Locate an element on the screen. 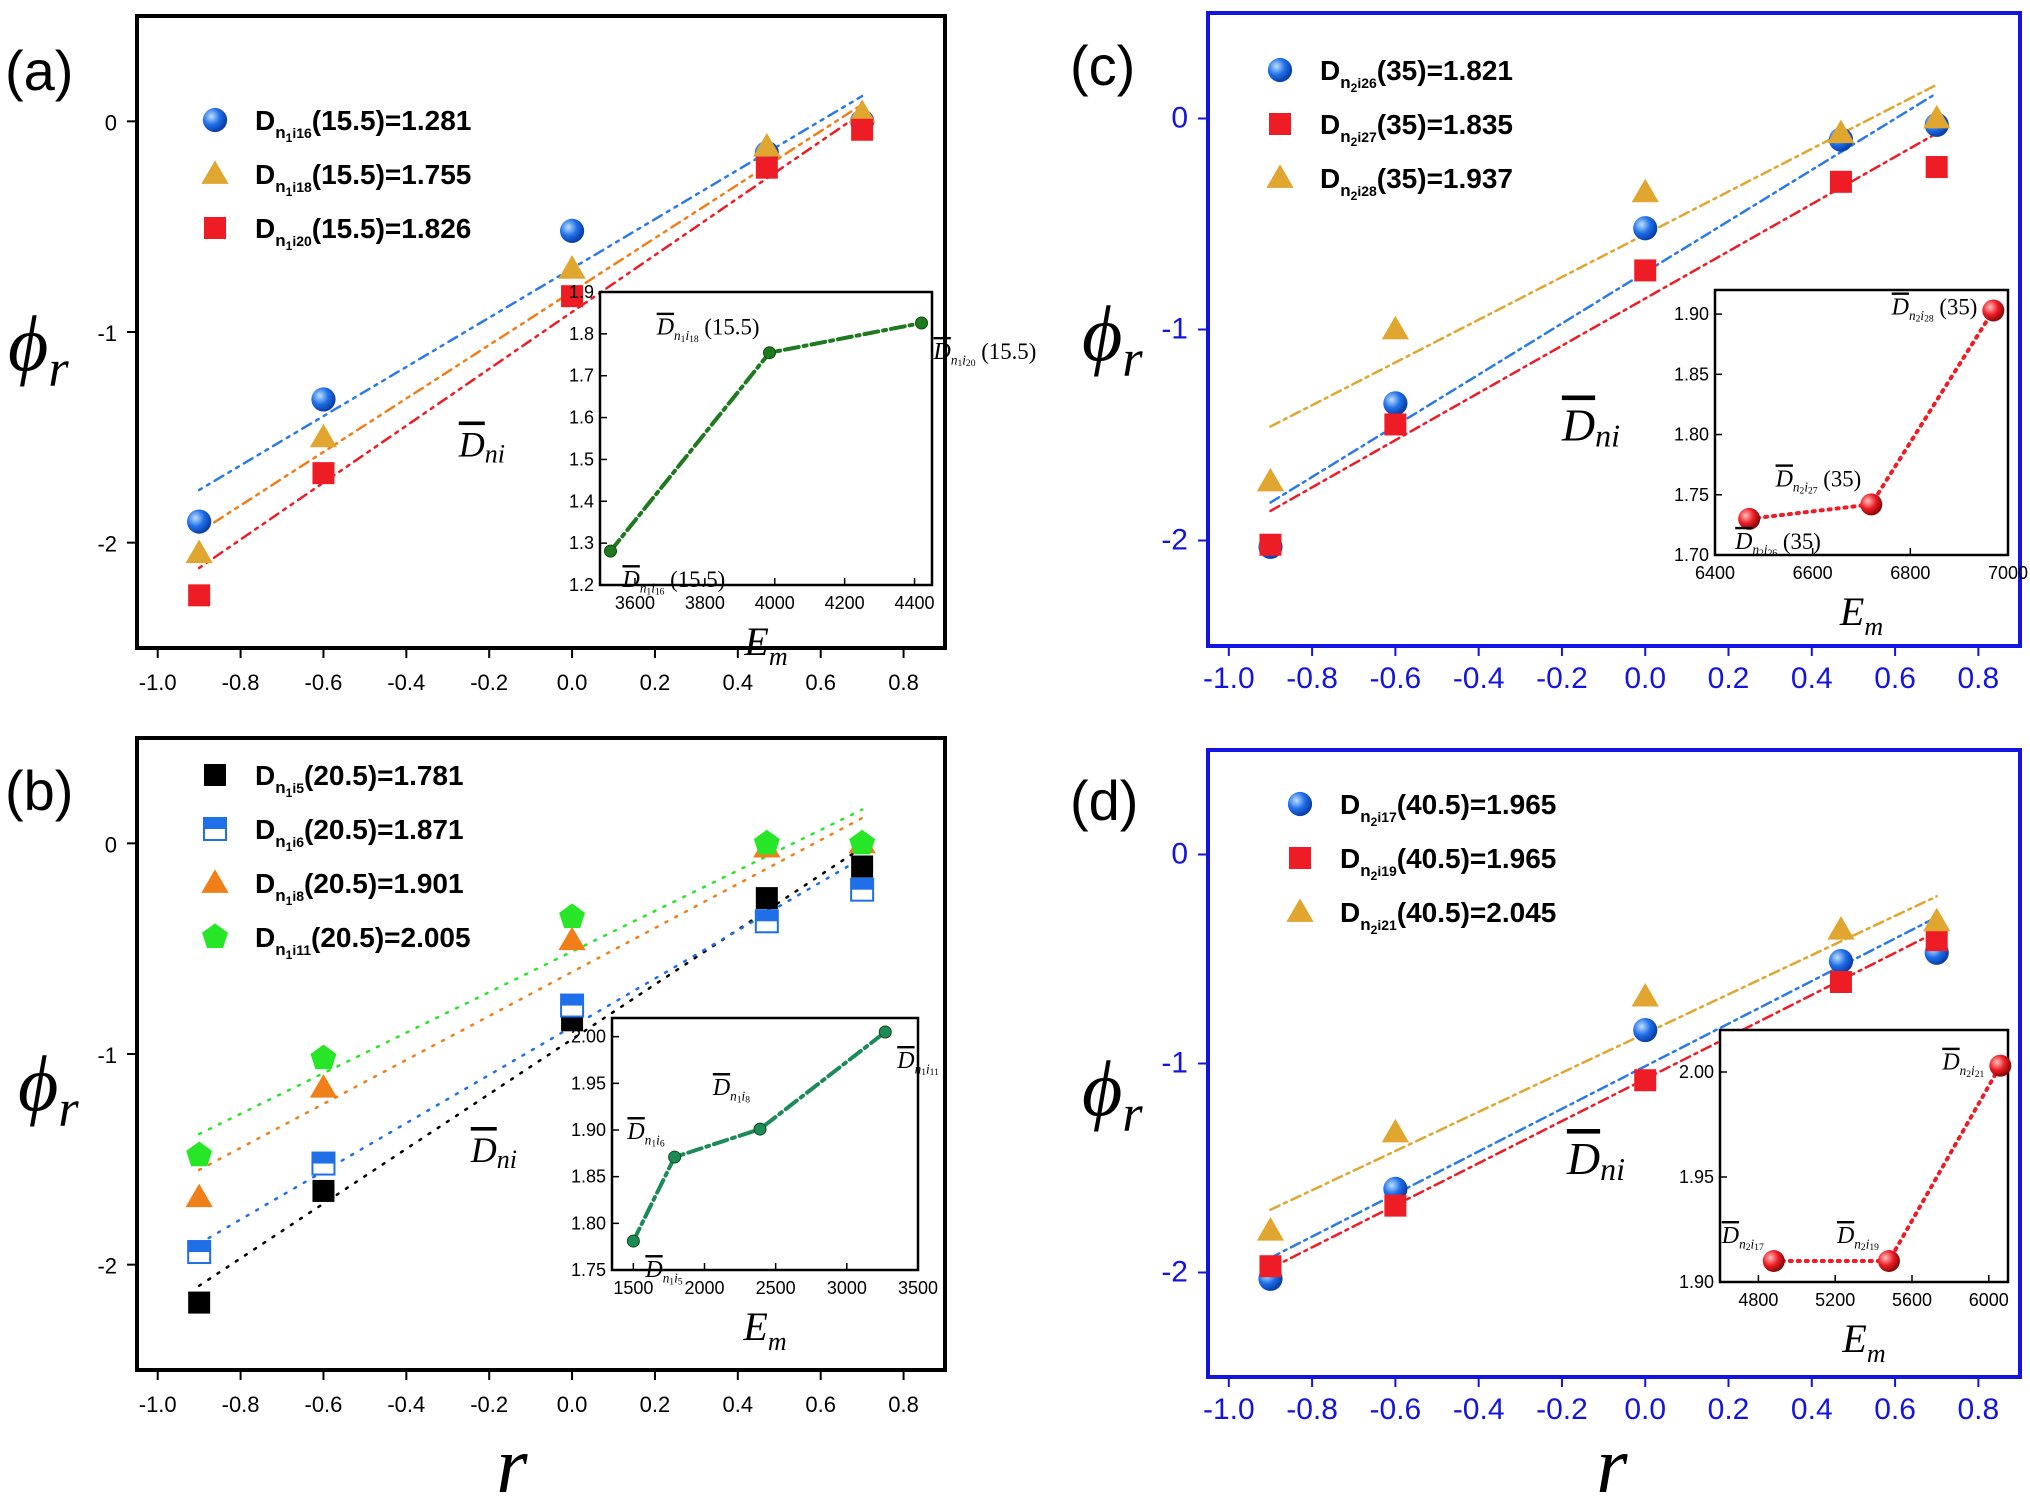  point-label: Dn2i28 (35) is located at coordinates (1934, 309).